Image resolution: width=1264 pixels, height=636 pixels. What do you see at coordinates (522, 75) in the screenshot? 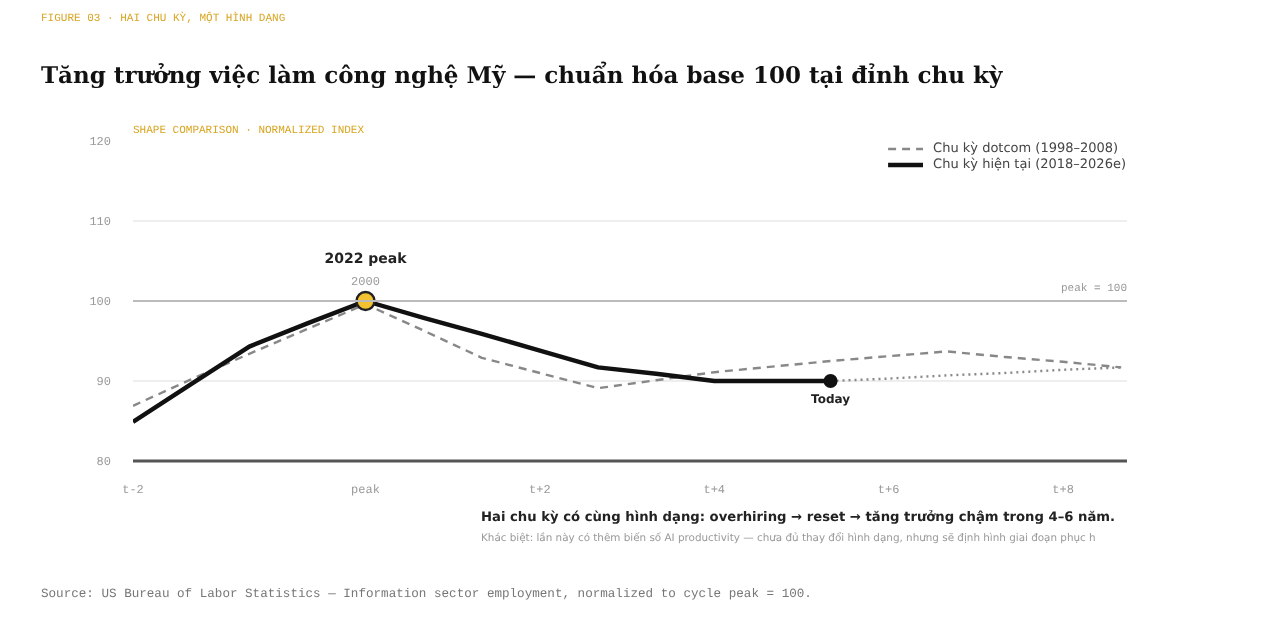
I see `chart-title: Tăng trưởng việc làm công nghệ Mỹ — chuẩn hóa base 100 tại đỉnh chu kỳ` at bounding box center [522, 75].